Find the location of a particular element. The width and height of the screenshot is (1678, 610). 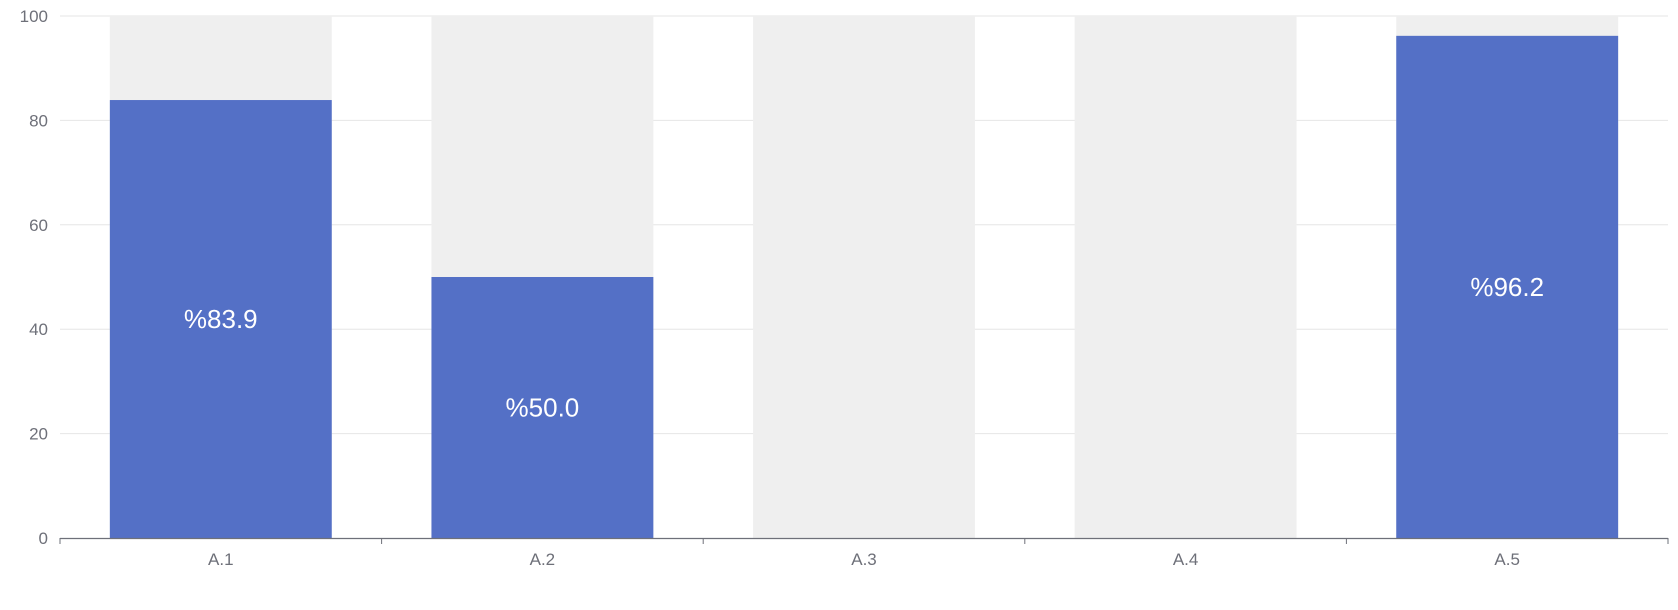

x-tick-label: A.4 is located at coordinates (1186, 559).